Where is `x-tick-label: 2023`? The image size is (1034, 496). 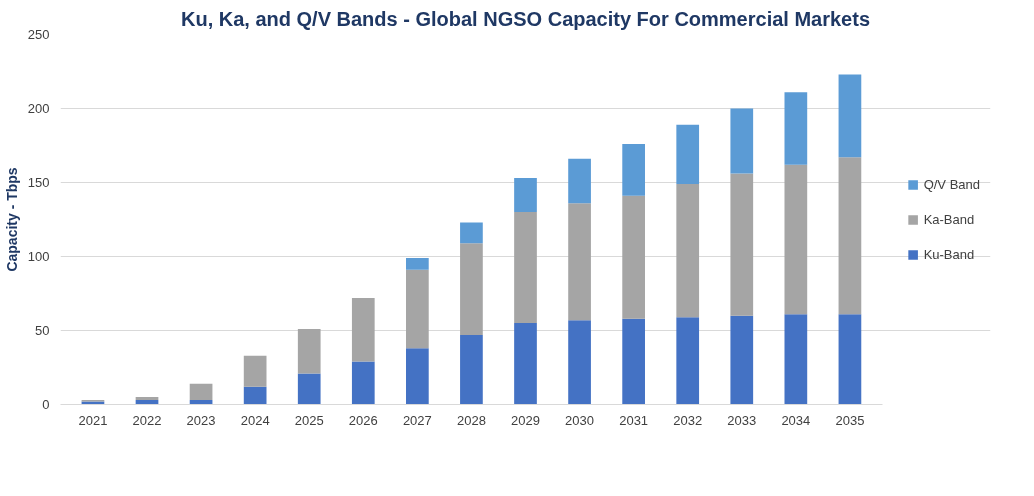 x-tick-label: 2023 is located at coordinates (201, 420).